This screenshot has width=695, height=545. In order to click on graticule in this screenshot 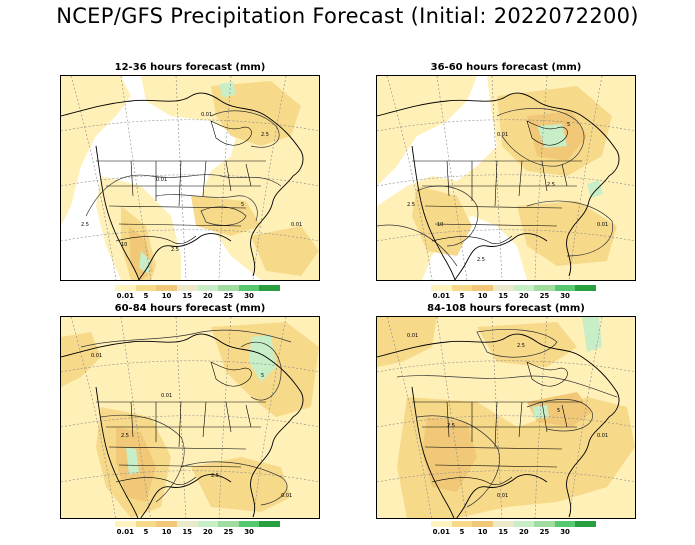, I will do `click(190, 178)`.